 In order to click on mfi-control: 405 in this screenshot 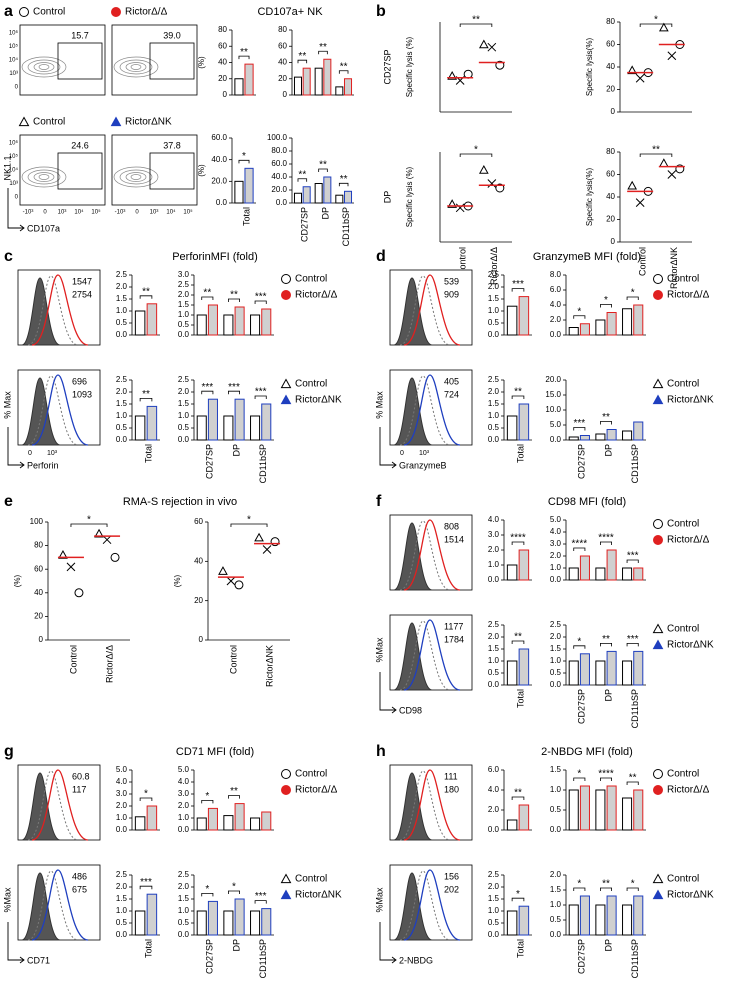, I will do `click(451, 381)`.